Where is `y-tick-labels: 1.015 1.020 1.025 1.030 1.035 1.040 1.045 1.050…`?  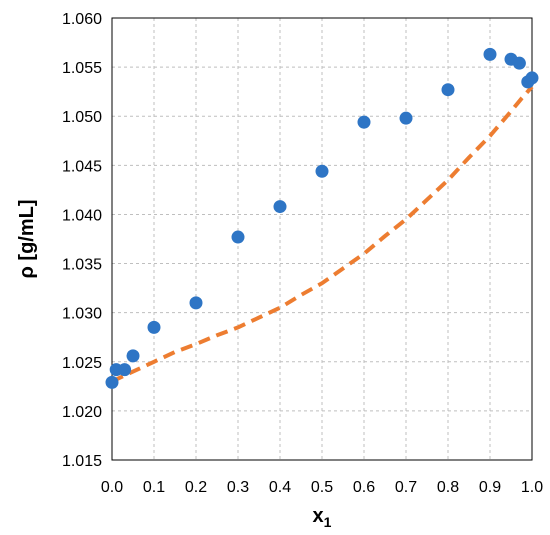
y-tick-labels: 1.015 1.020 1.025 1.030 1.035 1.040 1.045 1.050… is located at coordinates (82, 240).